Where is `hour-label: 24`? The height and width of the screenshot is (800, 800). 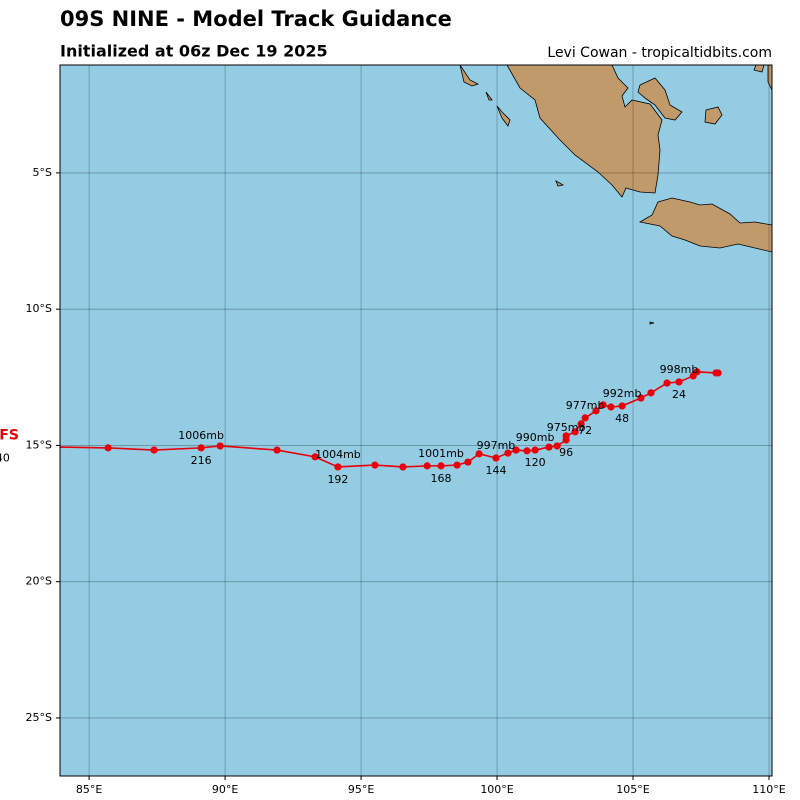
hour-label: 24 is located at coordinates (679, 394).